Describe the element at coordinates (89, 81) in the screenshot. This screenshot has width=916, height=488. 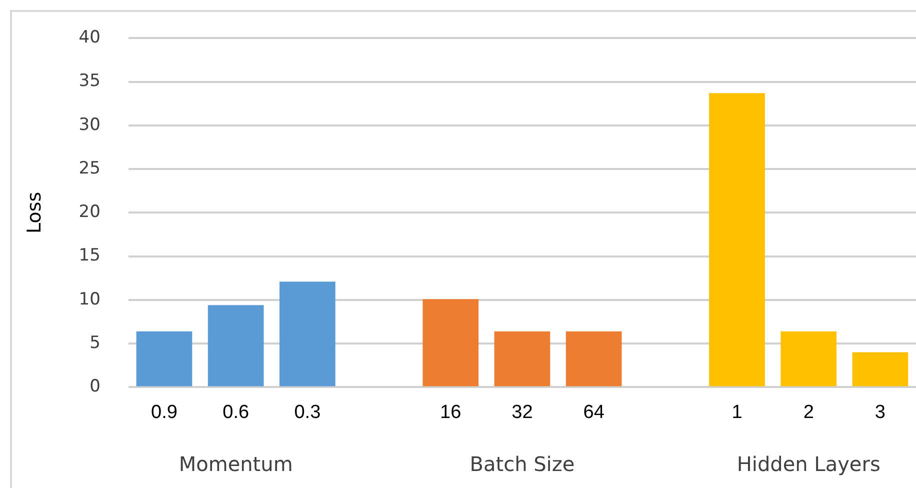
I see `y-tick-label: 35` at that location.